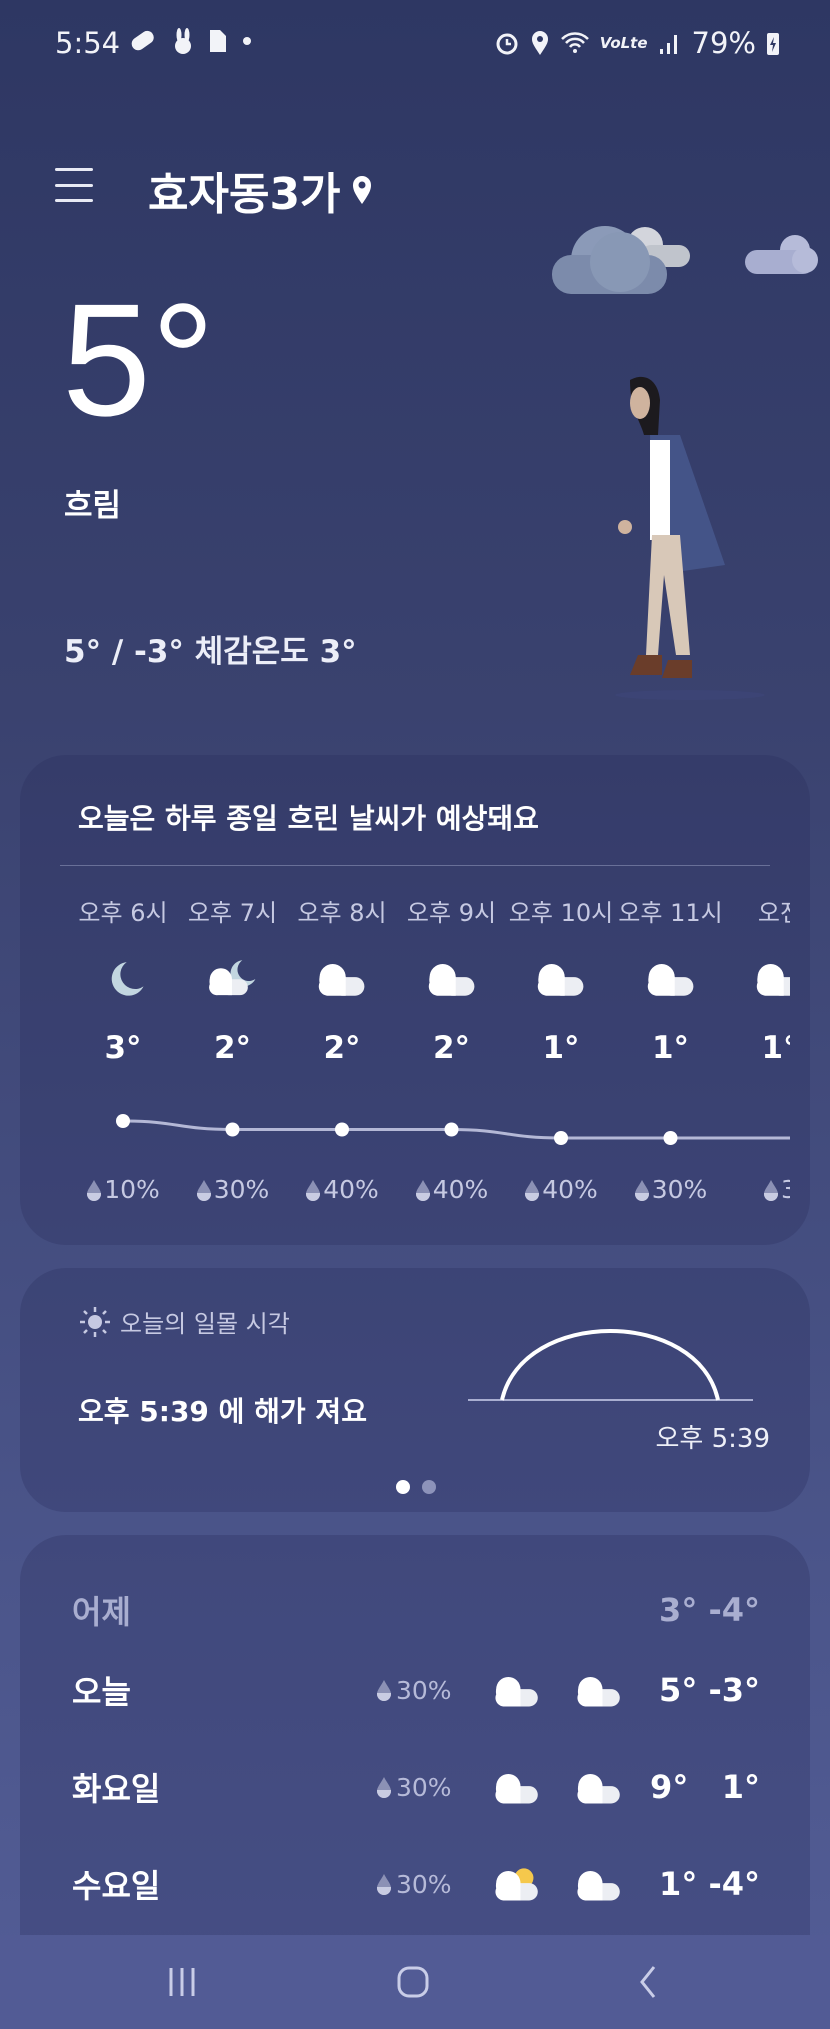 Image resolution: width=830 pixels, height=2029 pixels. What do you see at coordinates (88, 43) in the screenshot?
I see `status-time: 5:54` at bounding box center [88, 43].